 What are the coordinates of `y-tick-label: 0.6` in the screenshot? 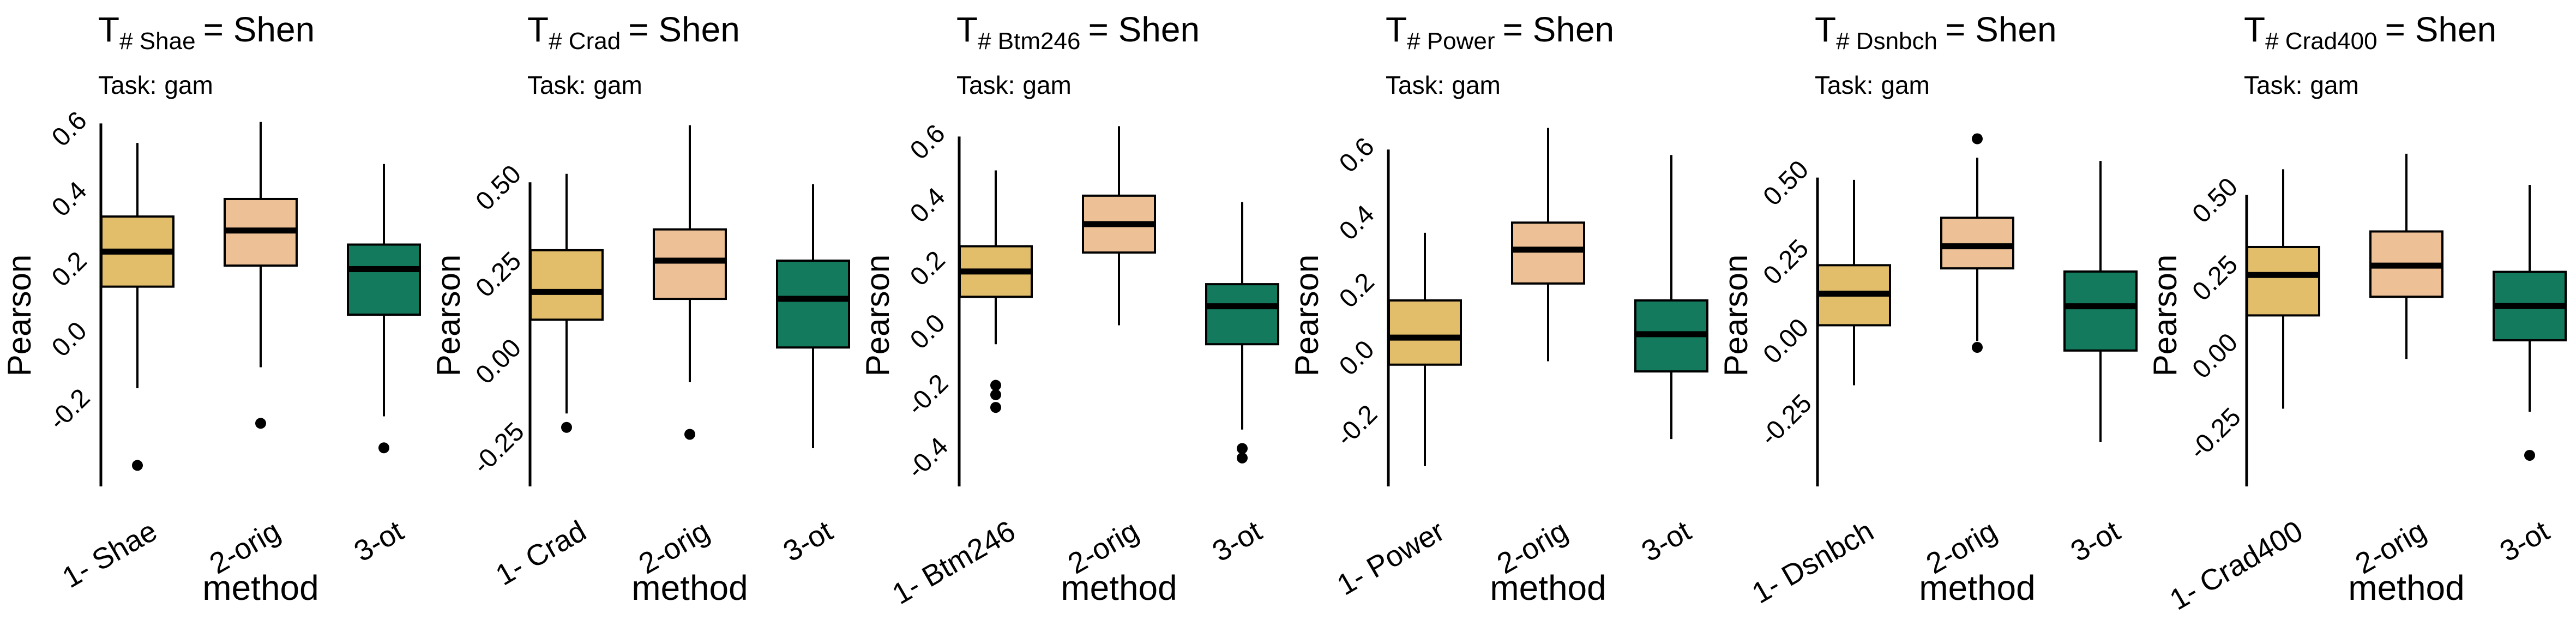 It's located at (69, 129).